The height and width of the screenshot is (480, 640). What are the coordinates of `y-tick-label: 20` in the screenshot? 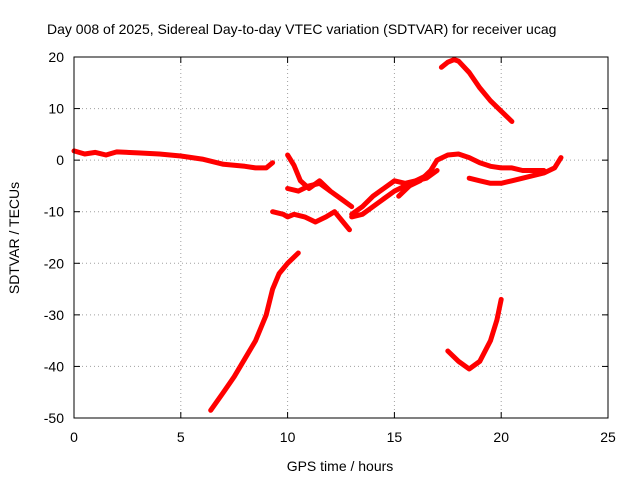 It's located at (56, 57).